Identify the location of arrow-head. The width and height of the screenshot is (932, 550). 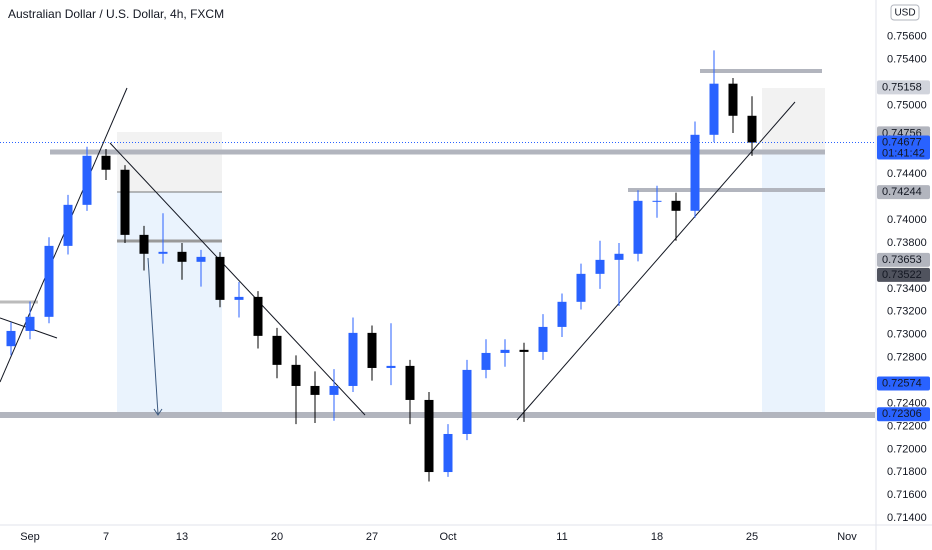
(158, 412).